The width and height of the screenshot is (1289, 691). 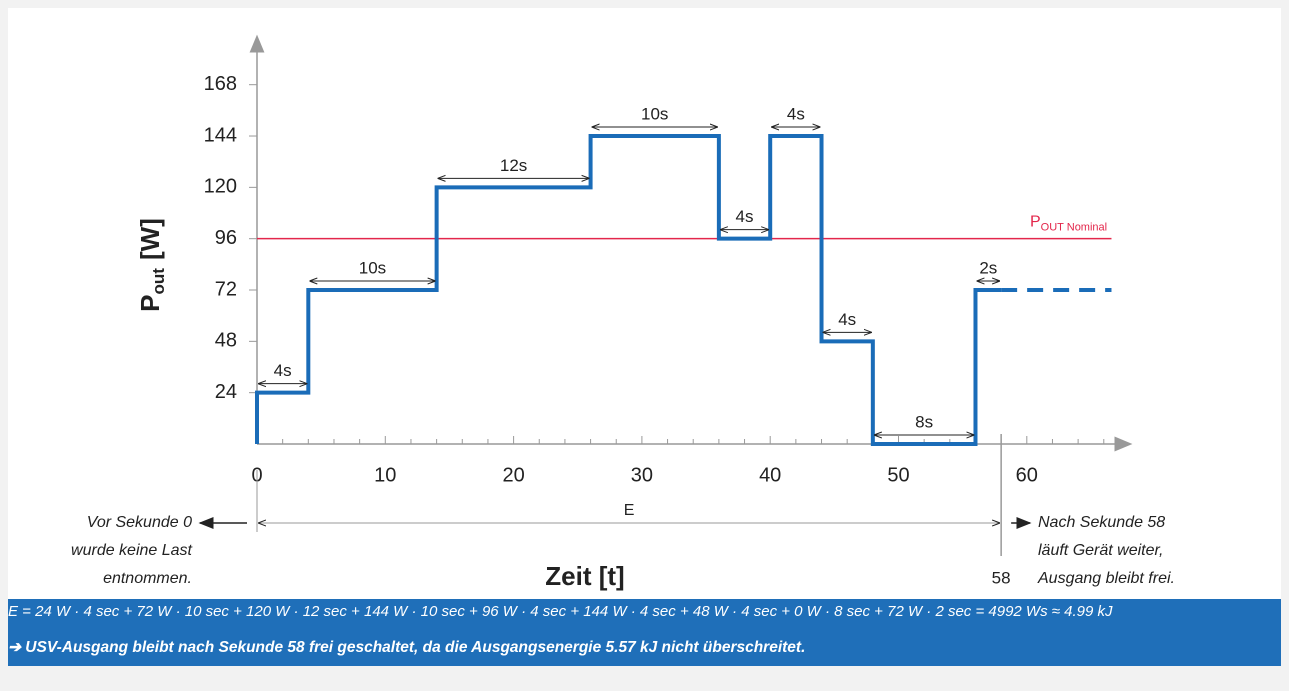 What do you see at coordinates (642, 475) in the screenshot?
I see `x-tick-label: 30` at bounding box center [642, 475].